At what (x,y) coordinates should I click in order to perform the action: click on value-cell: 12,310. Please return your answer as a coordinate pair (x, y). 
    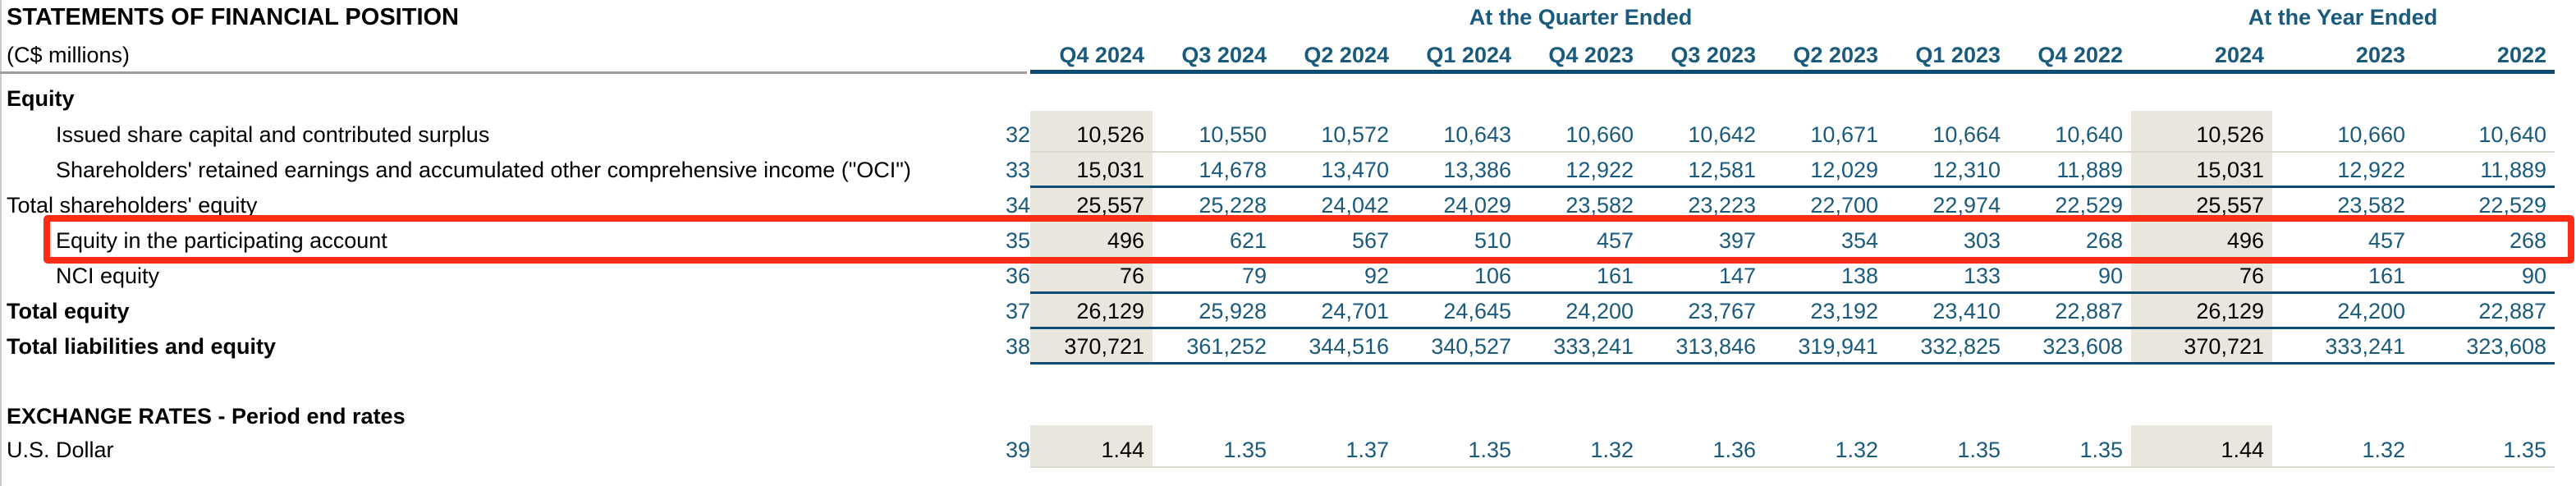
    Looking at the image, I should click on (1948, 170).